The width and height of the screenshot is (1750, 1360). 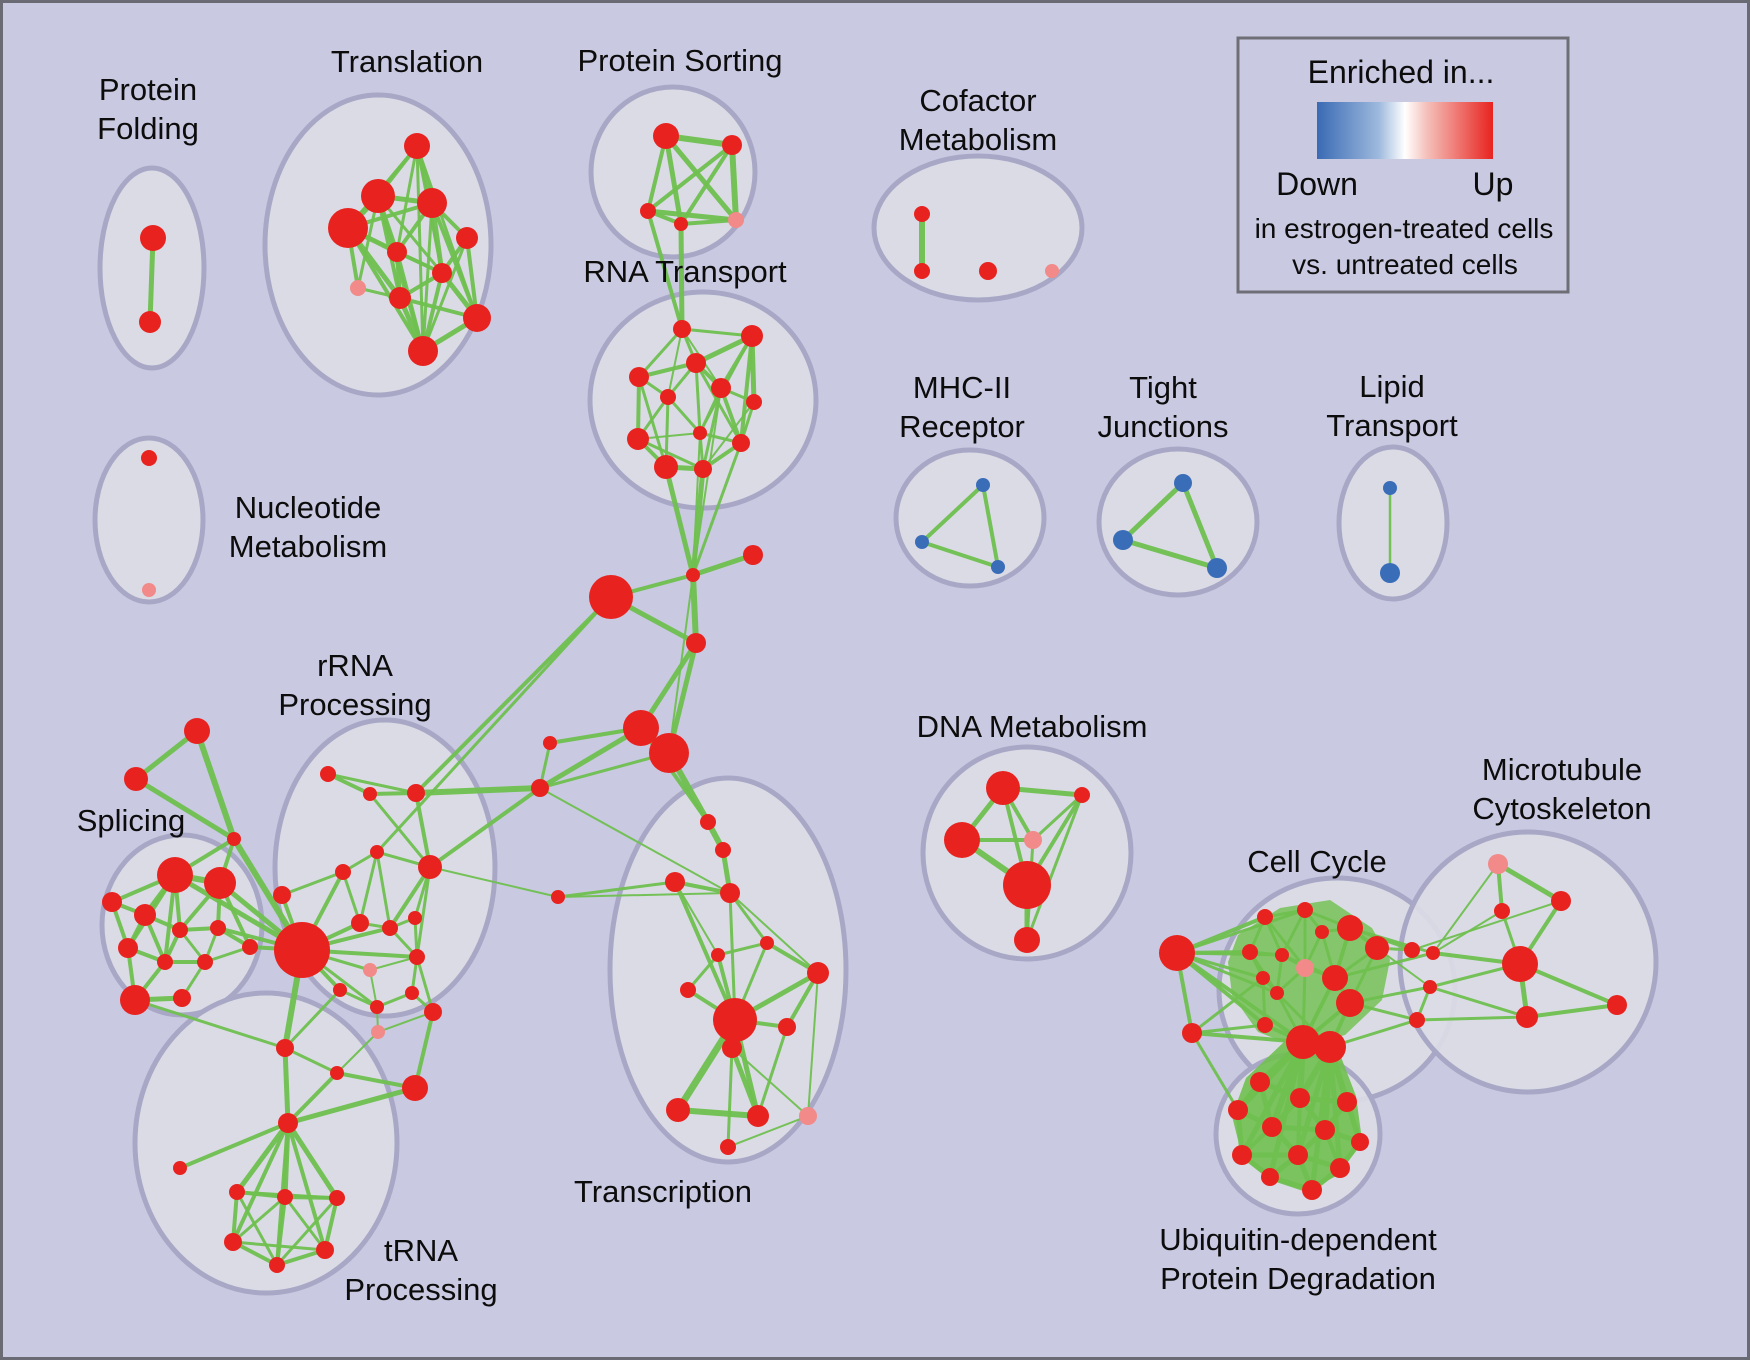 I want to click on cluster-label-mhc-ii-receptor: MHC-II, so click(x=962, y=387).